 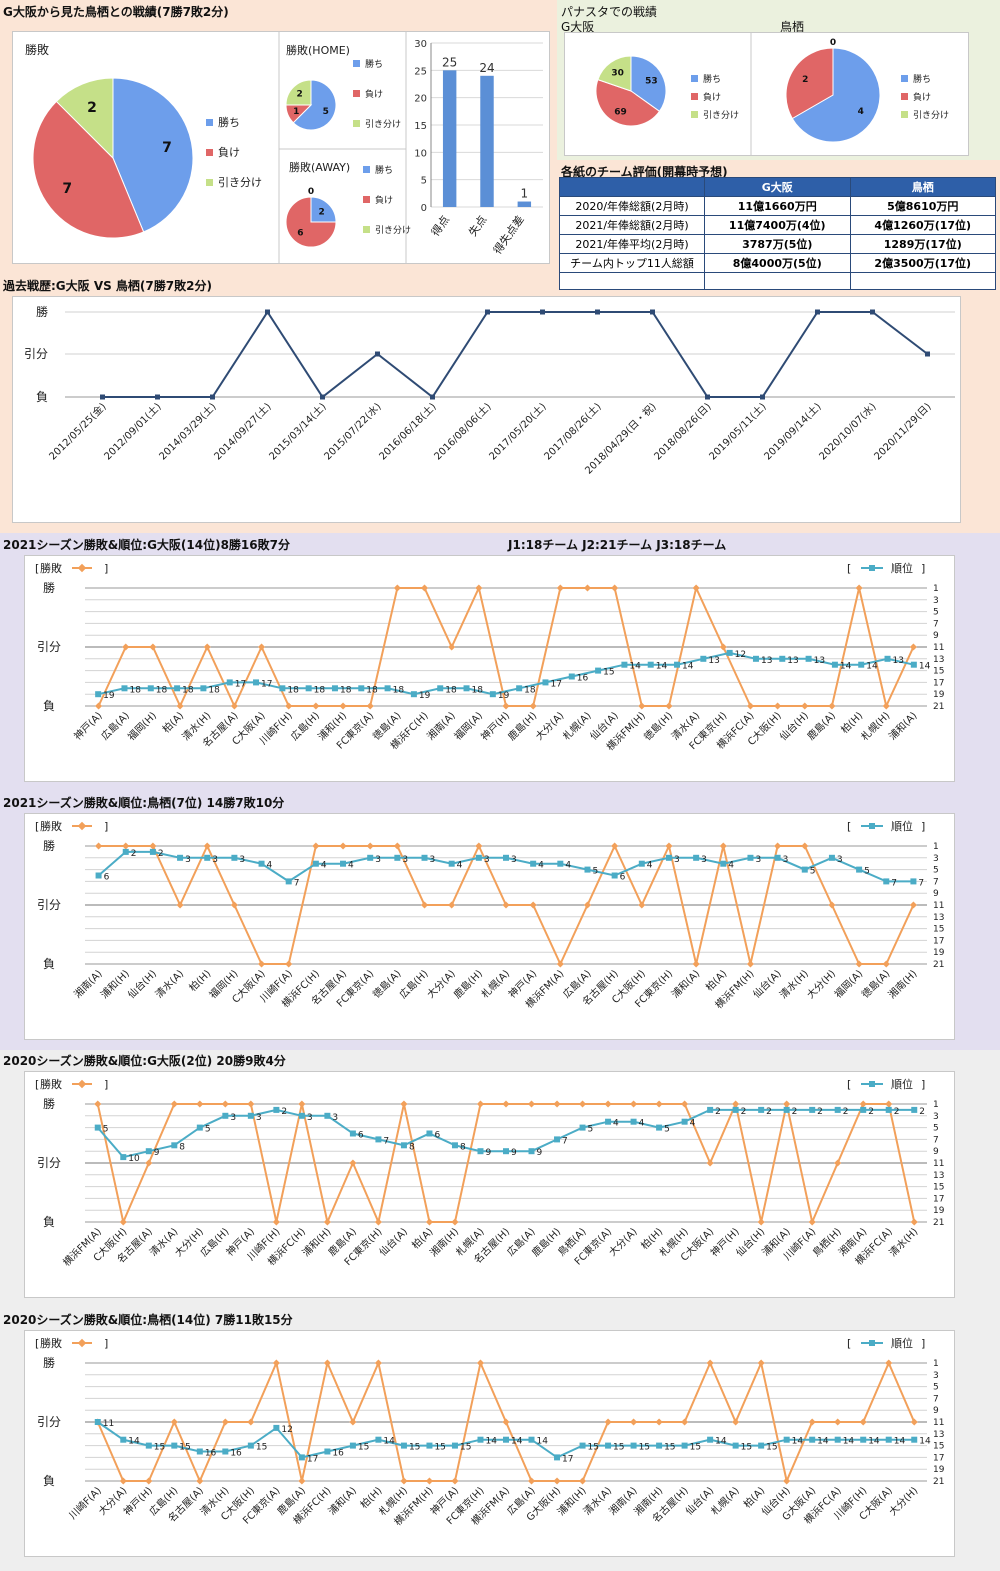 I want to click on rank-tick-label: 5, so click(x=936, y=871).